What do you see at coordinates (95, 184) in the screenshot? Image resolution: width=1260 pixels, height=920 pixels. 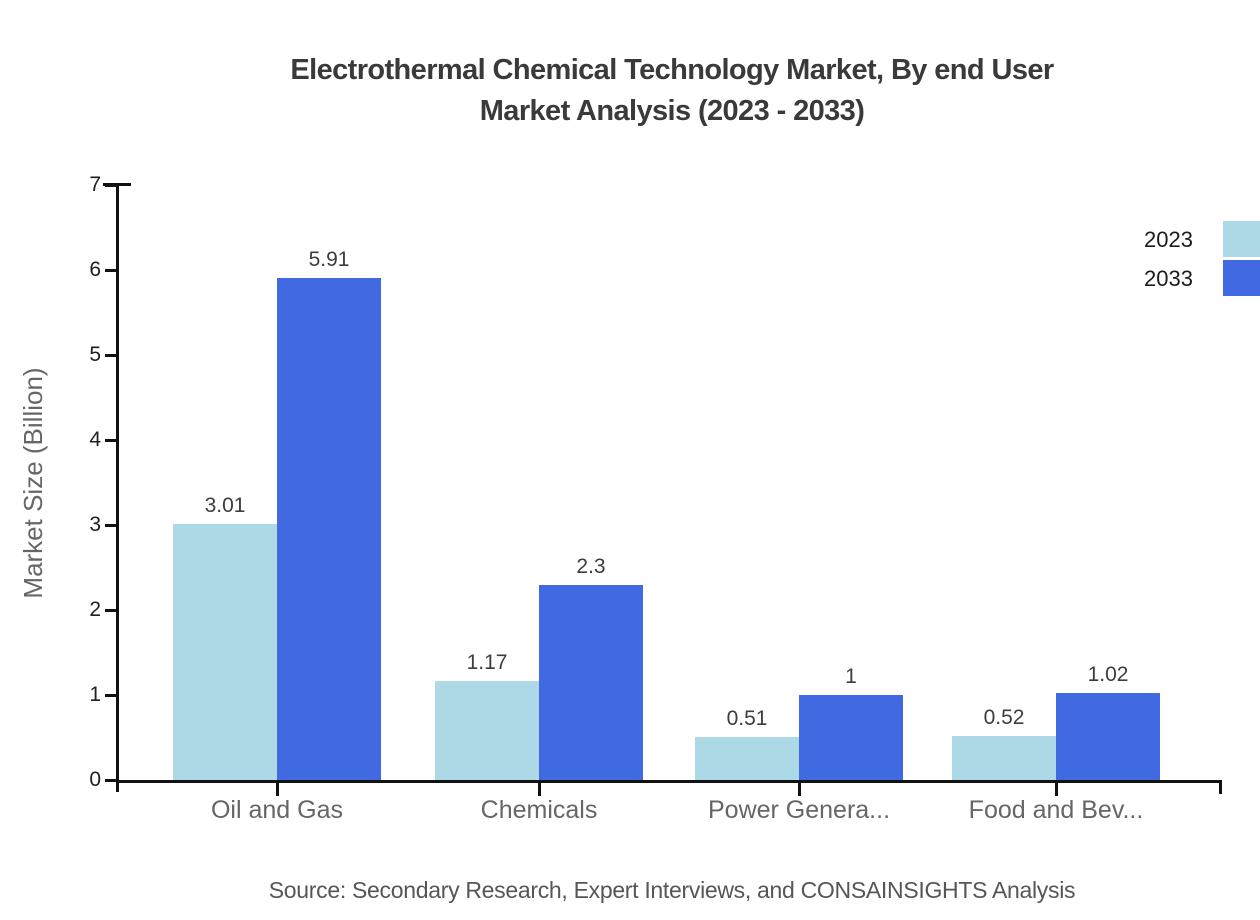 I see `y-axis-tick-label: 7` at bounding box center [95, 184].